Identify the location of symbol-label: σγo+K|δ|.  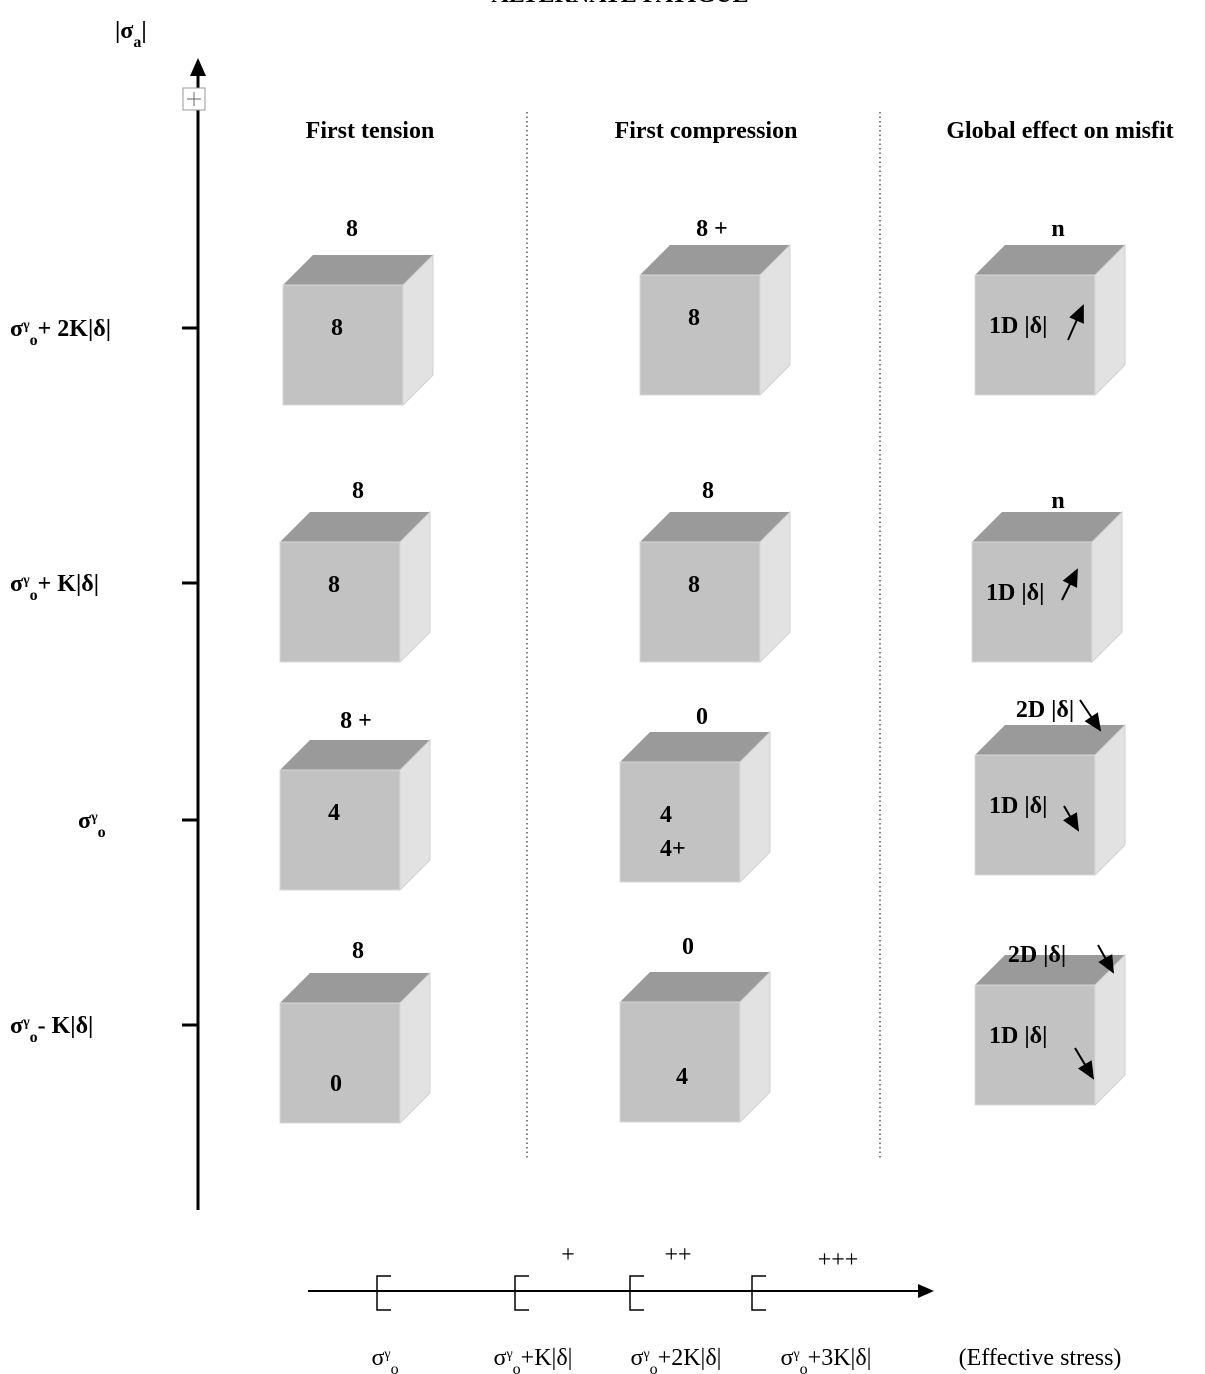
(533, 1359).